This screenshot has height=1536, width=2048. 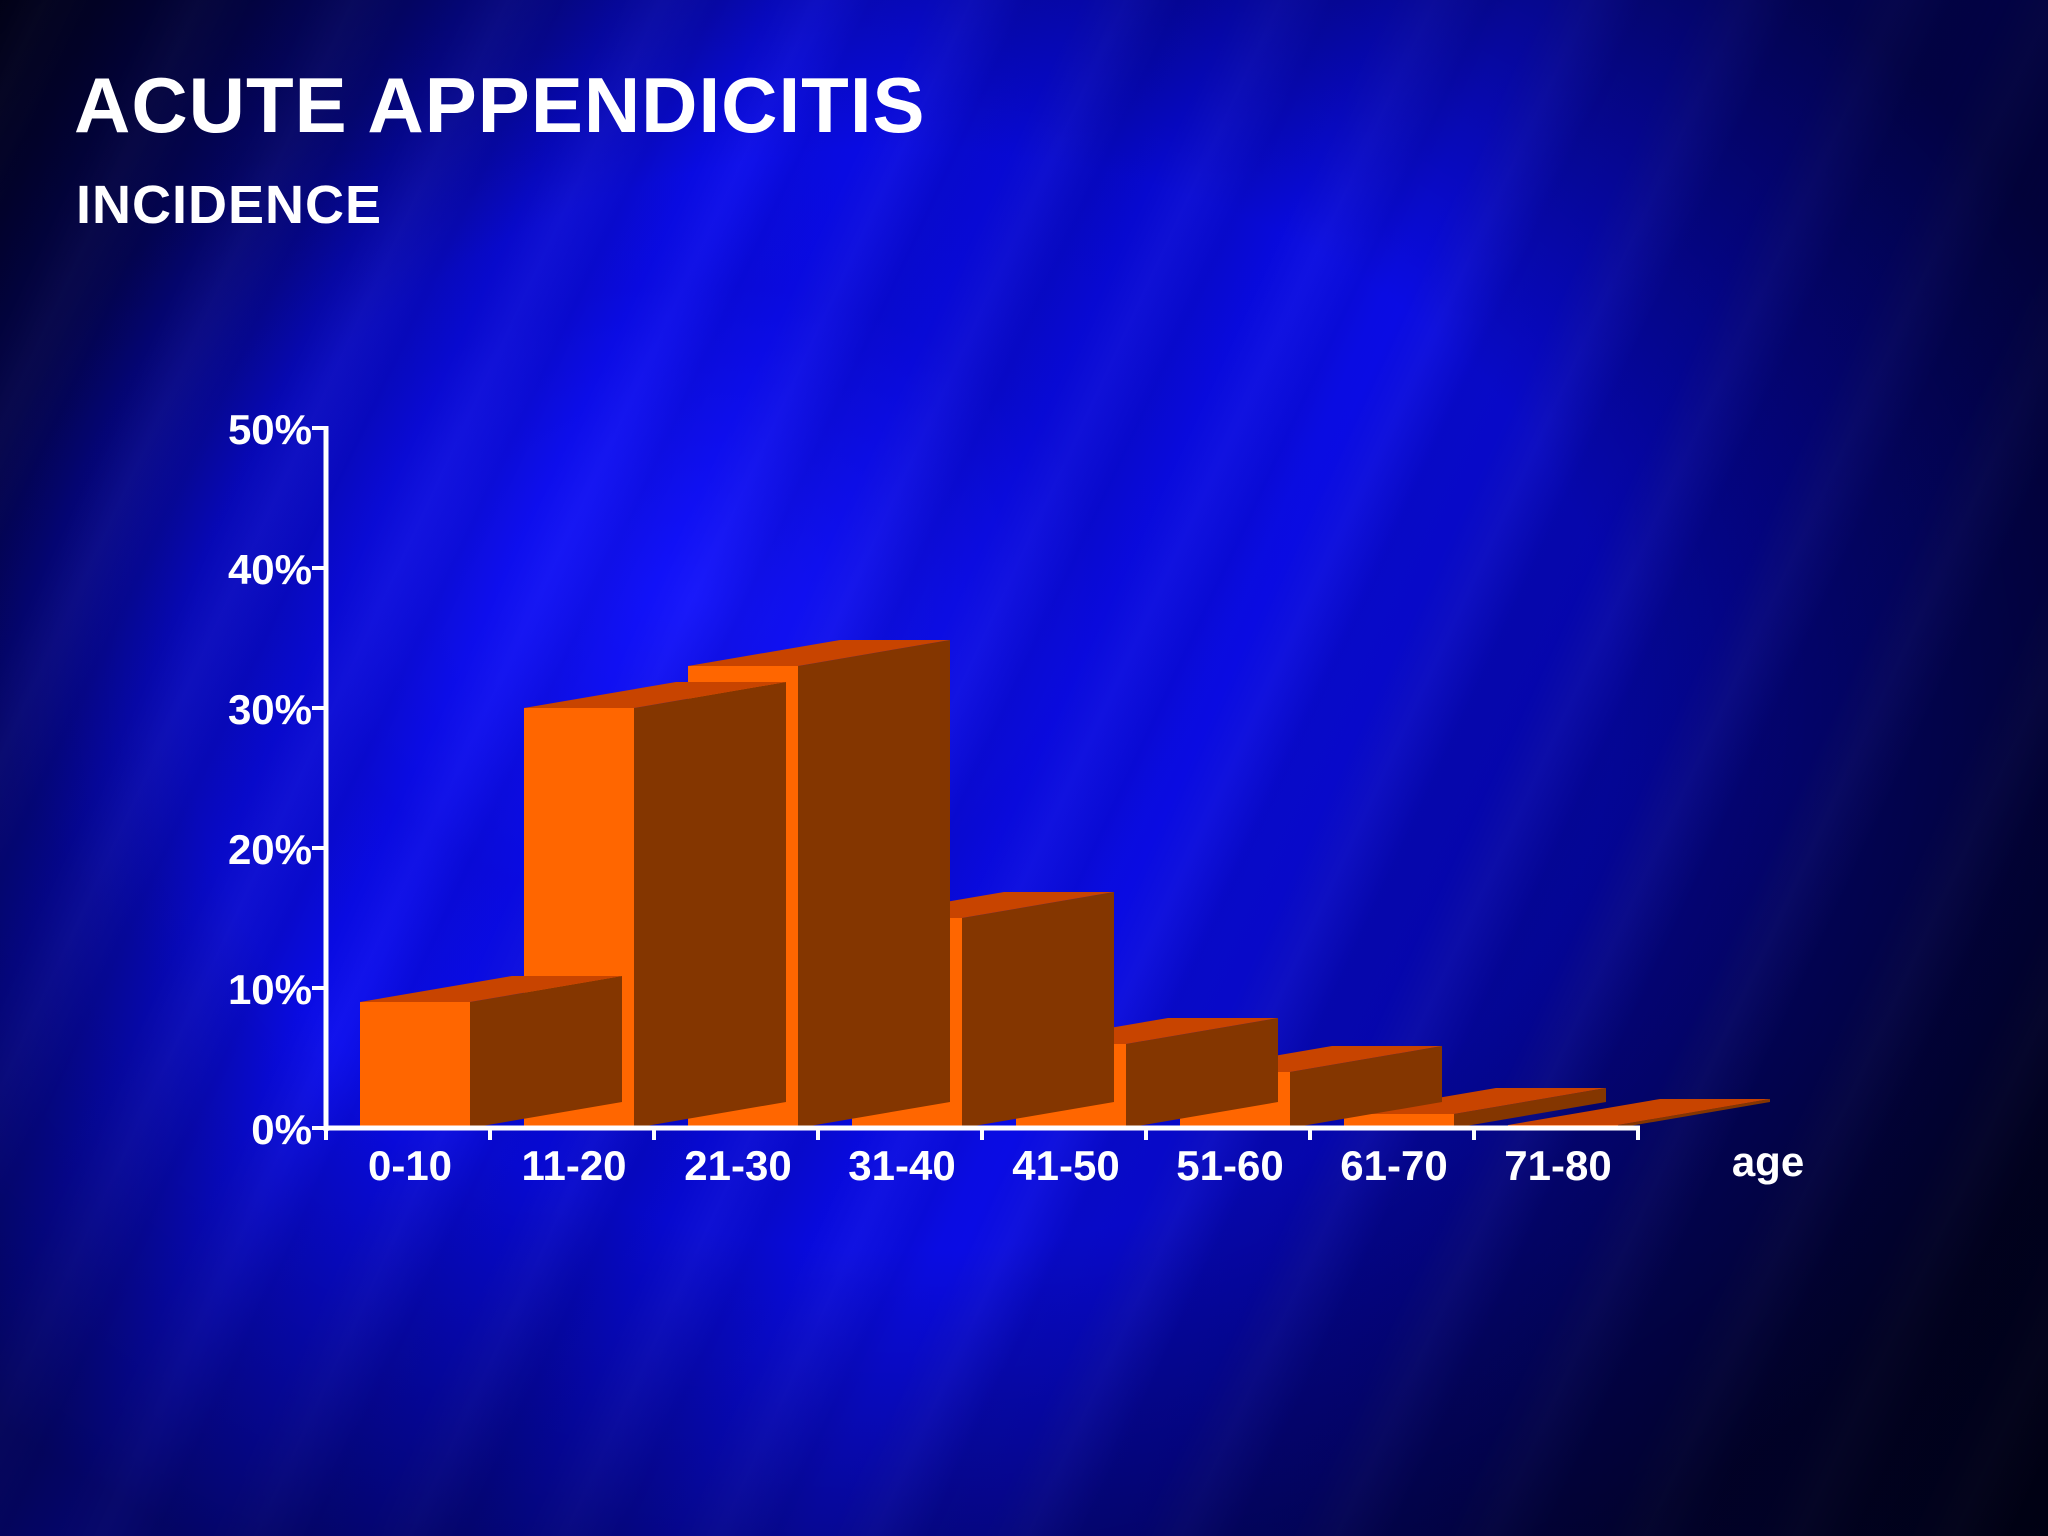 I want to click on slide-title: ACUTE APPENDICITIS, so click(x=500, y=105).